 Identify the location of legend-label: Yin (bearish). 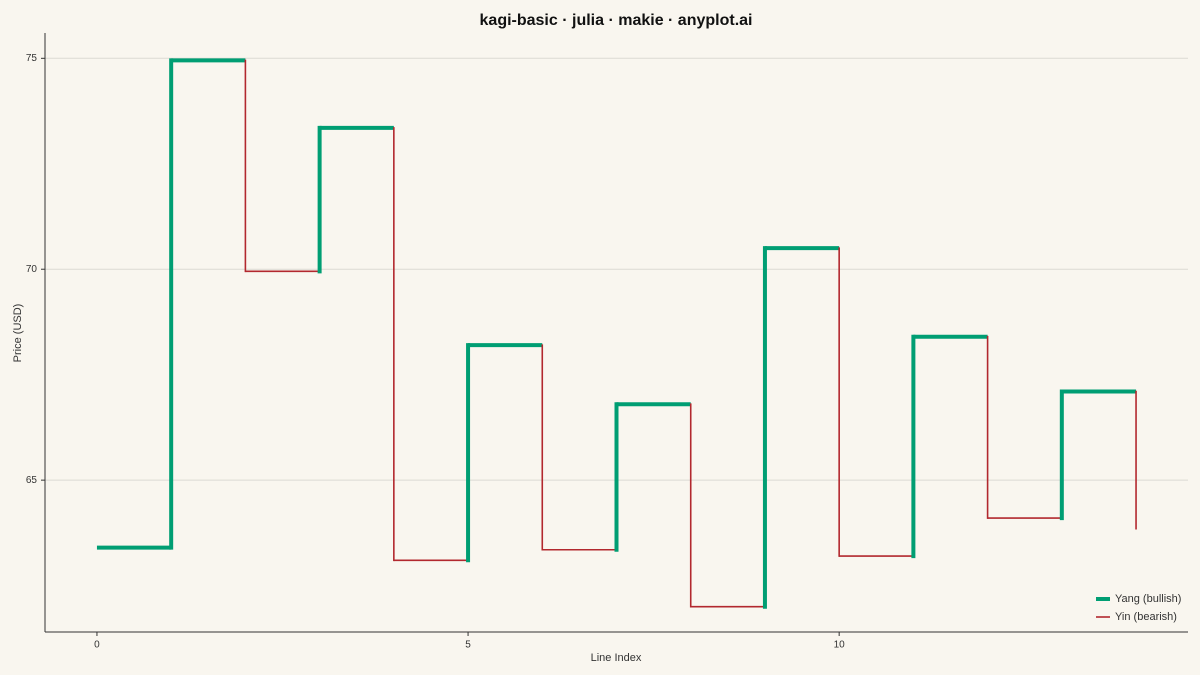
(1146, 617).